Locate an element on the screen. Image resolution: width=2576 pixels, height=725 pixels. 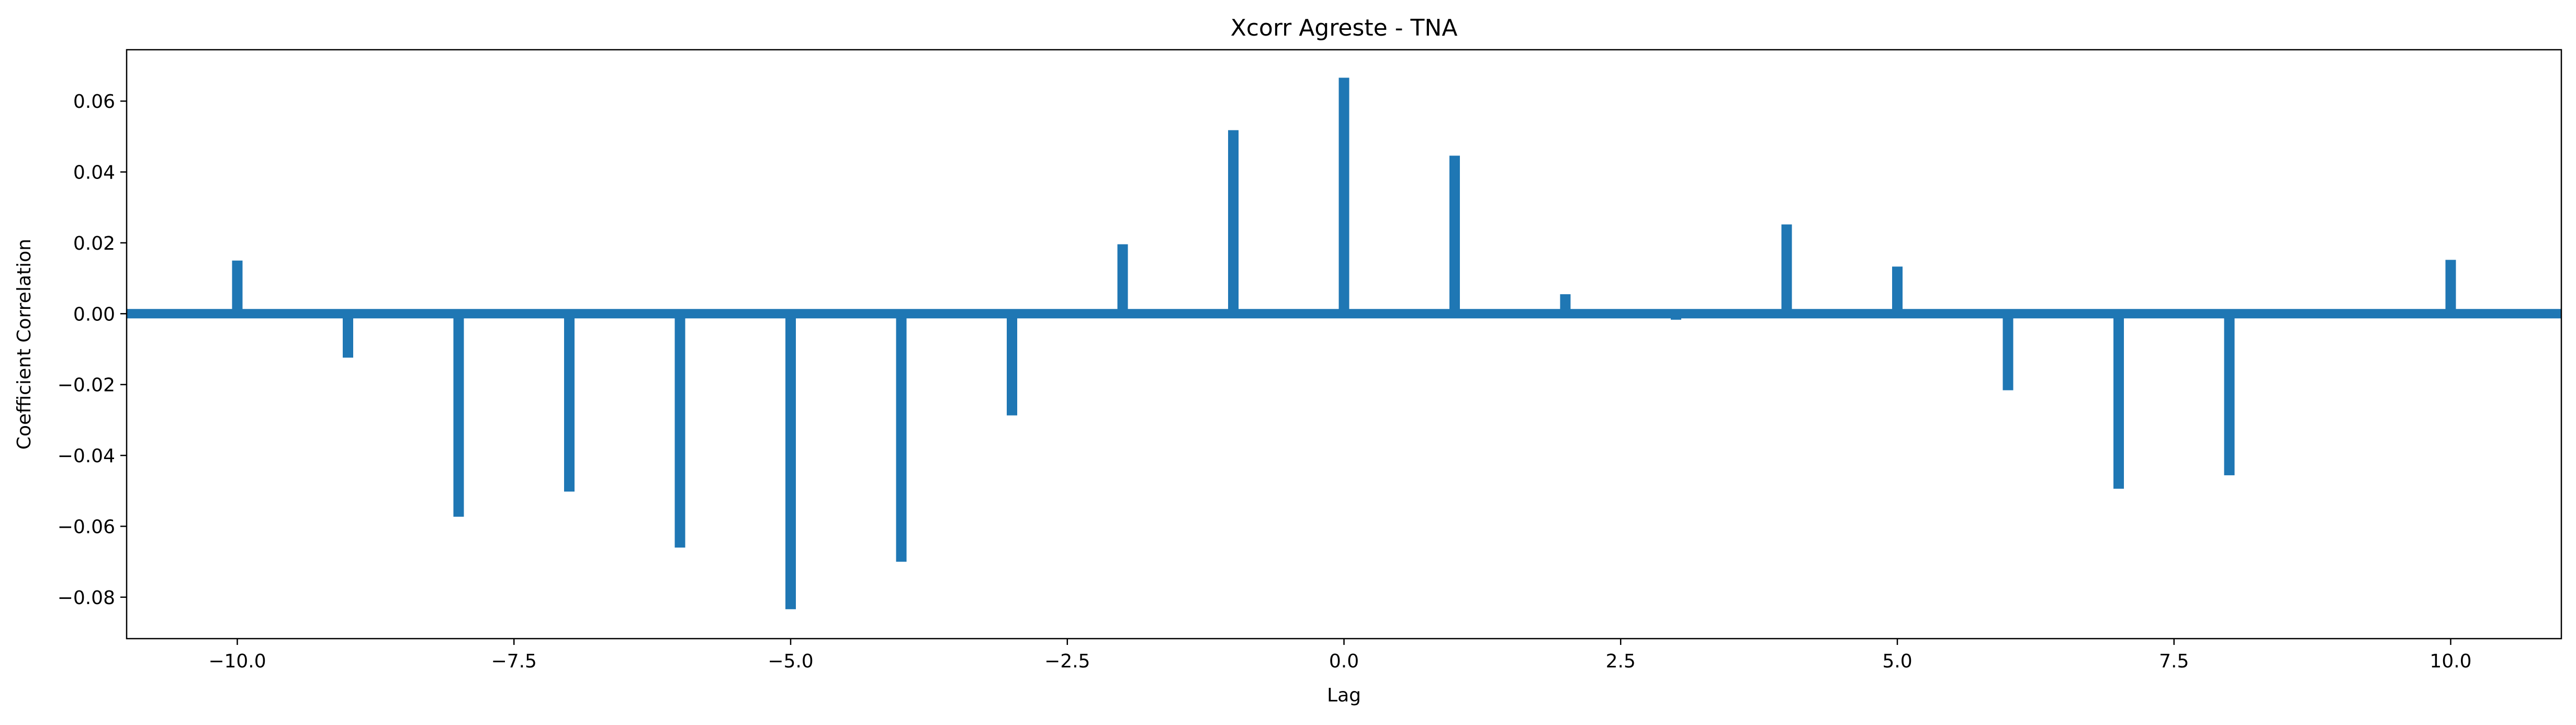
x-axis-ticks: −10.0 −7.5 −5.0 −2.5 0.0 2.5 5.0 7.5 10.0 is located at coordinates (1340, 655).